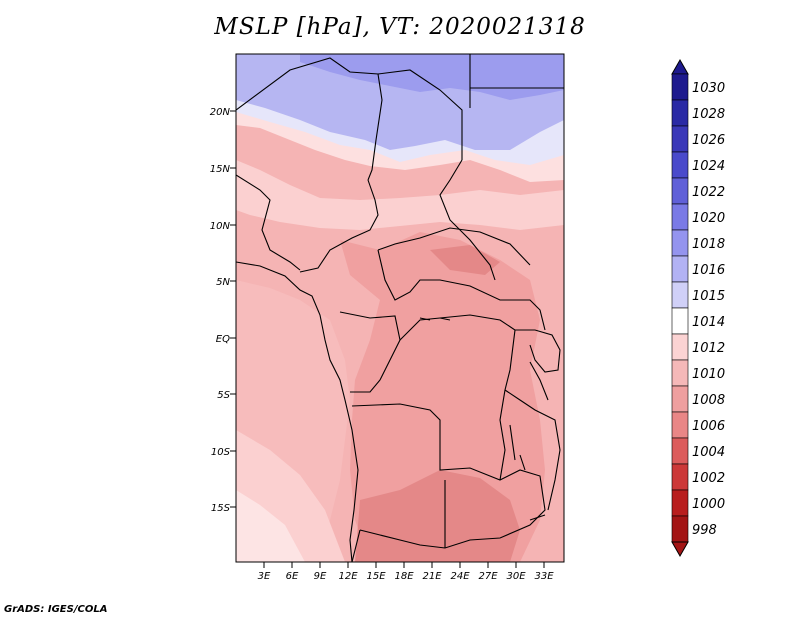 The image size is (800, 618). I want to click on lon-axis: 3E 6E 9E 12E 15E 18E 21E 24E 27E 30E 33E, so click(406, 572).